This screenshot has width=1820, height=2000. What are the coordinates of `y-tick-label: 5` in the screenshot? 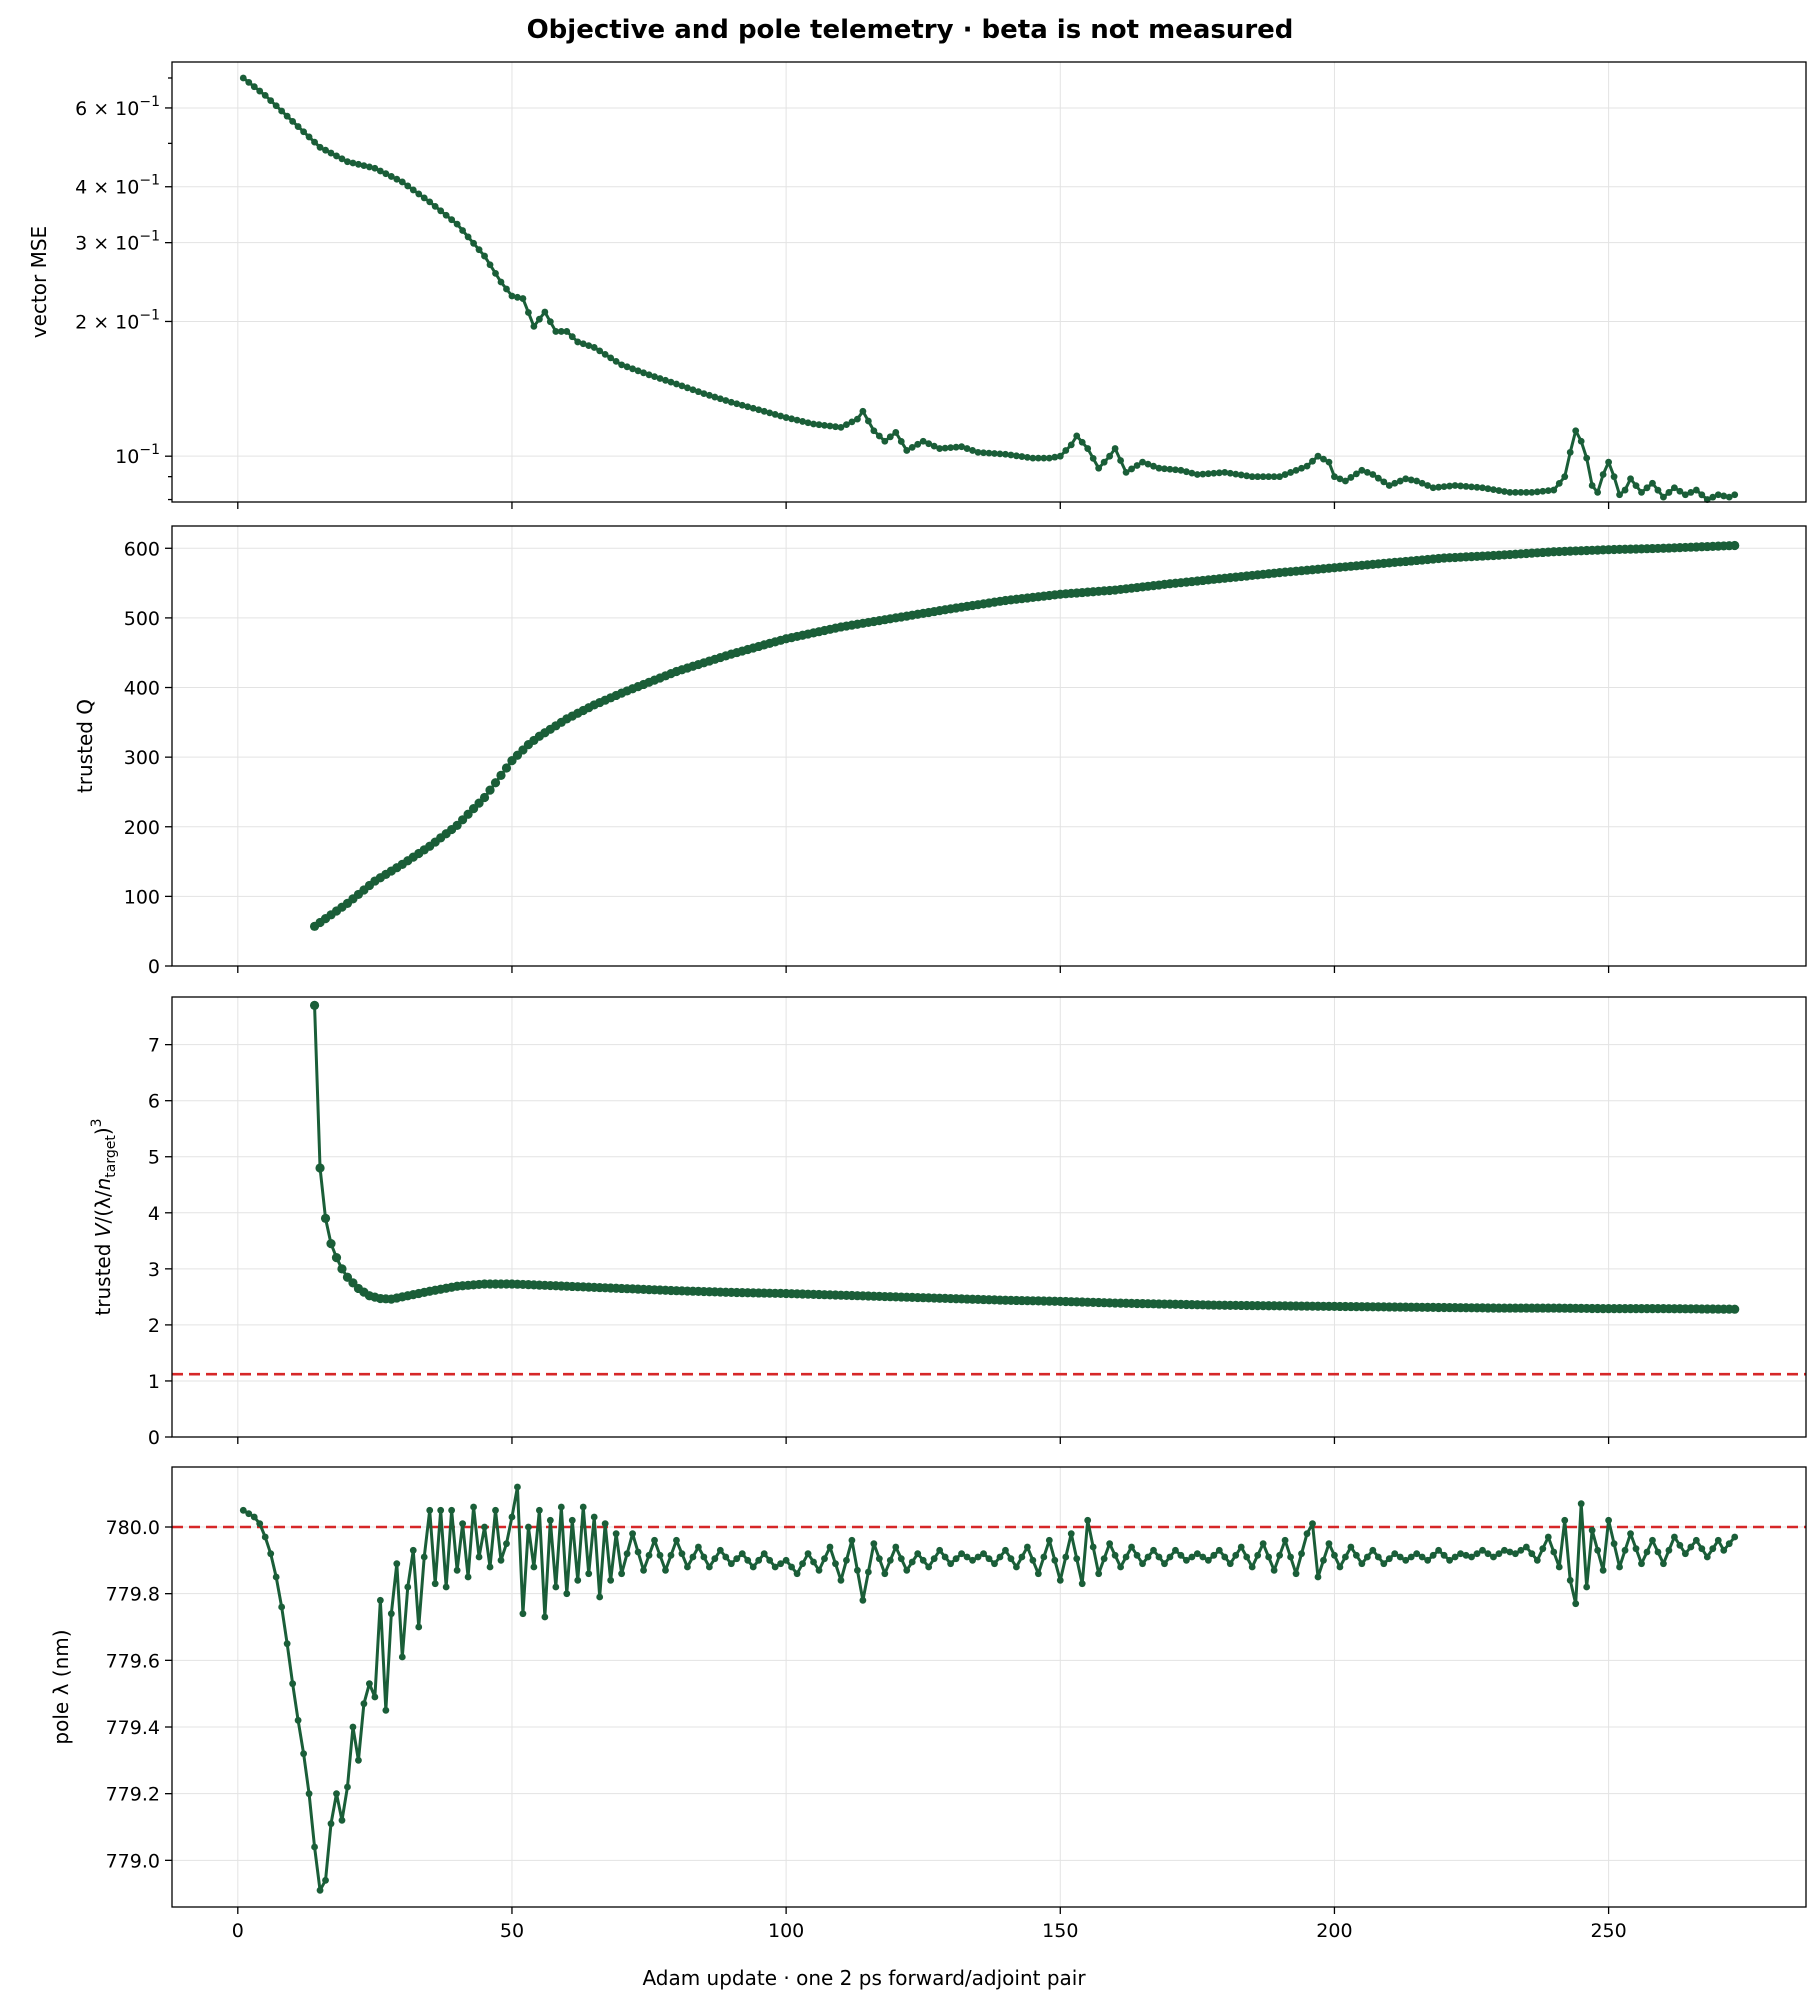 It's located at (154, 1158).